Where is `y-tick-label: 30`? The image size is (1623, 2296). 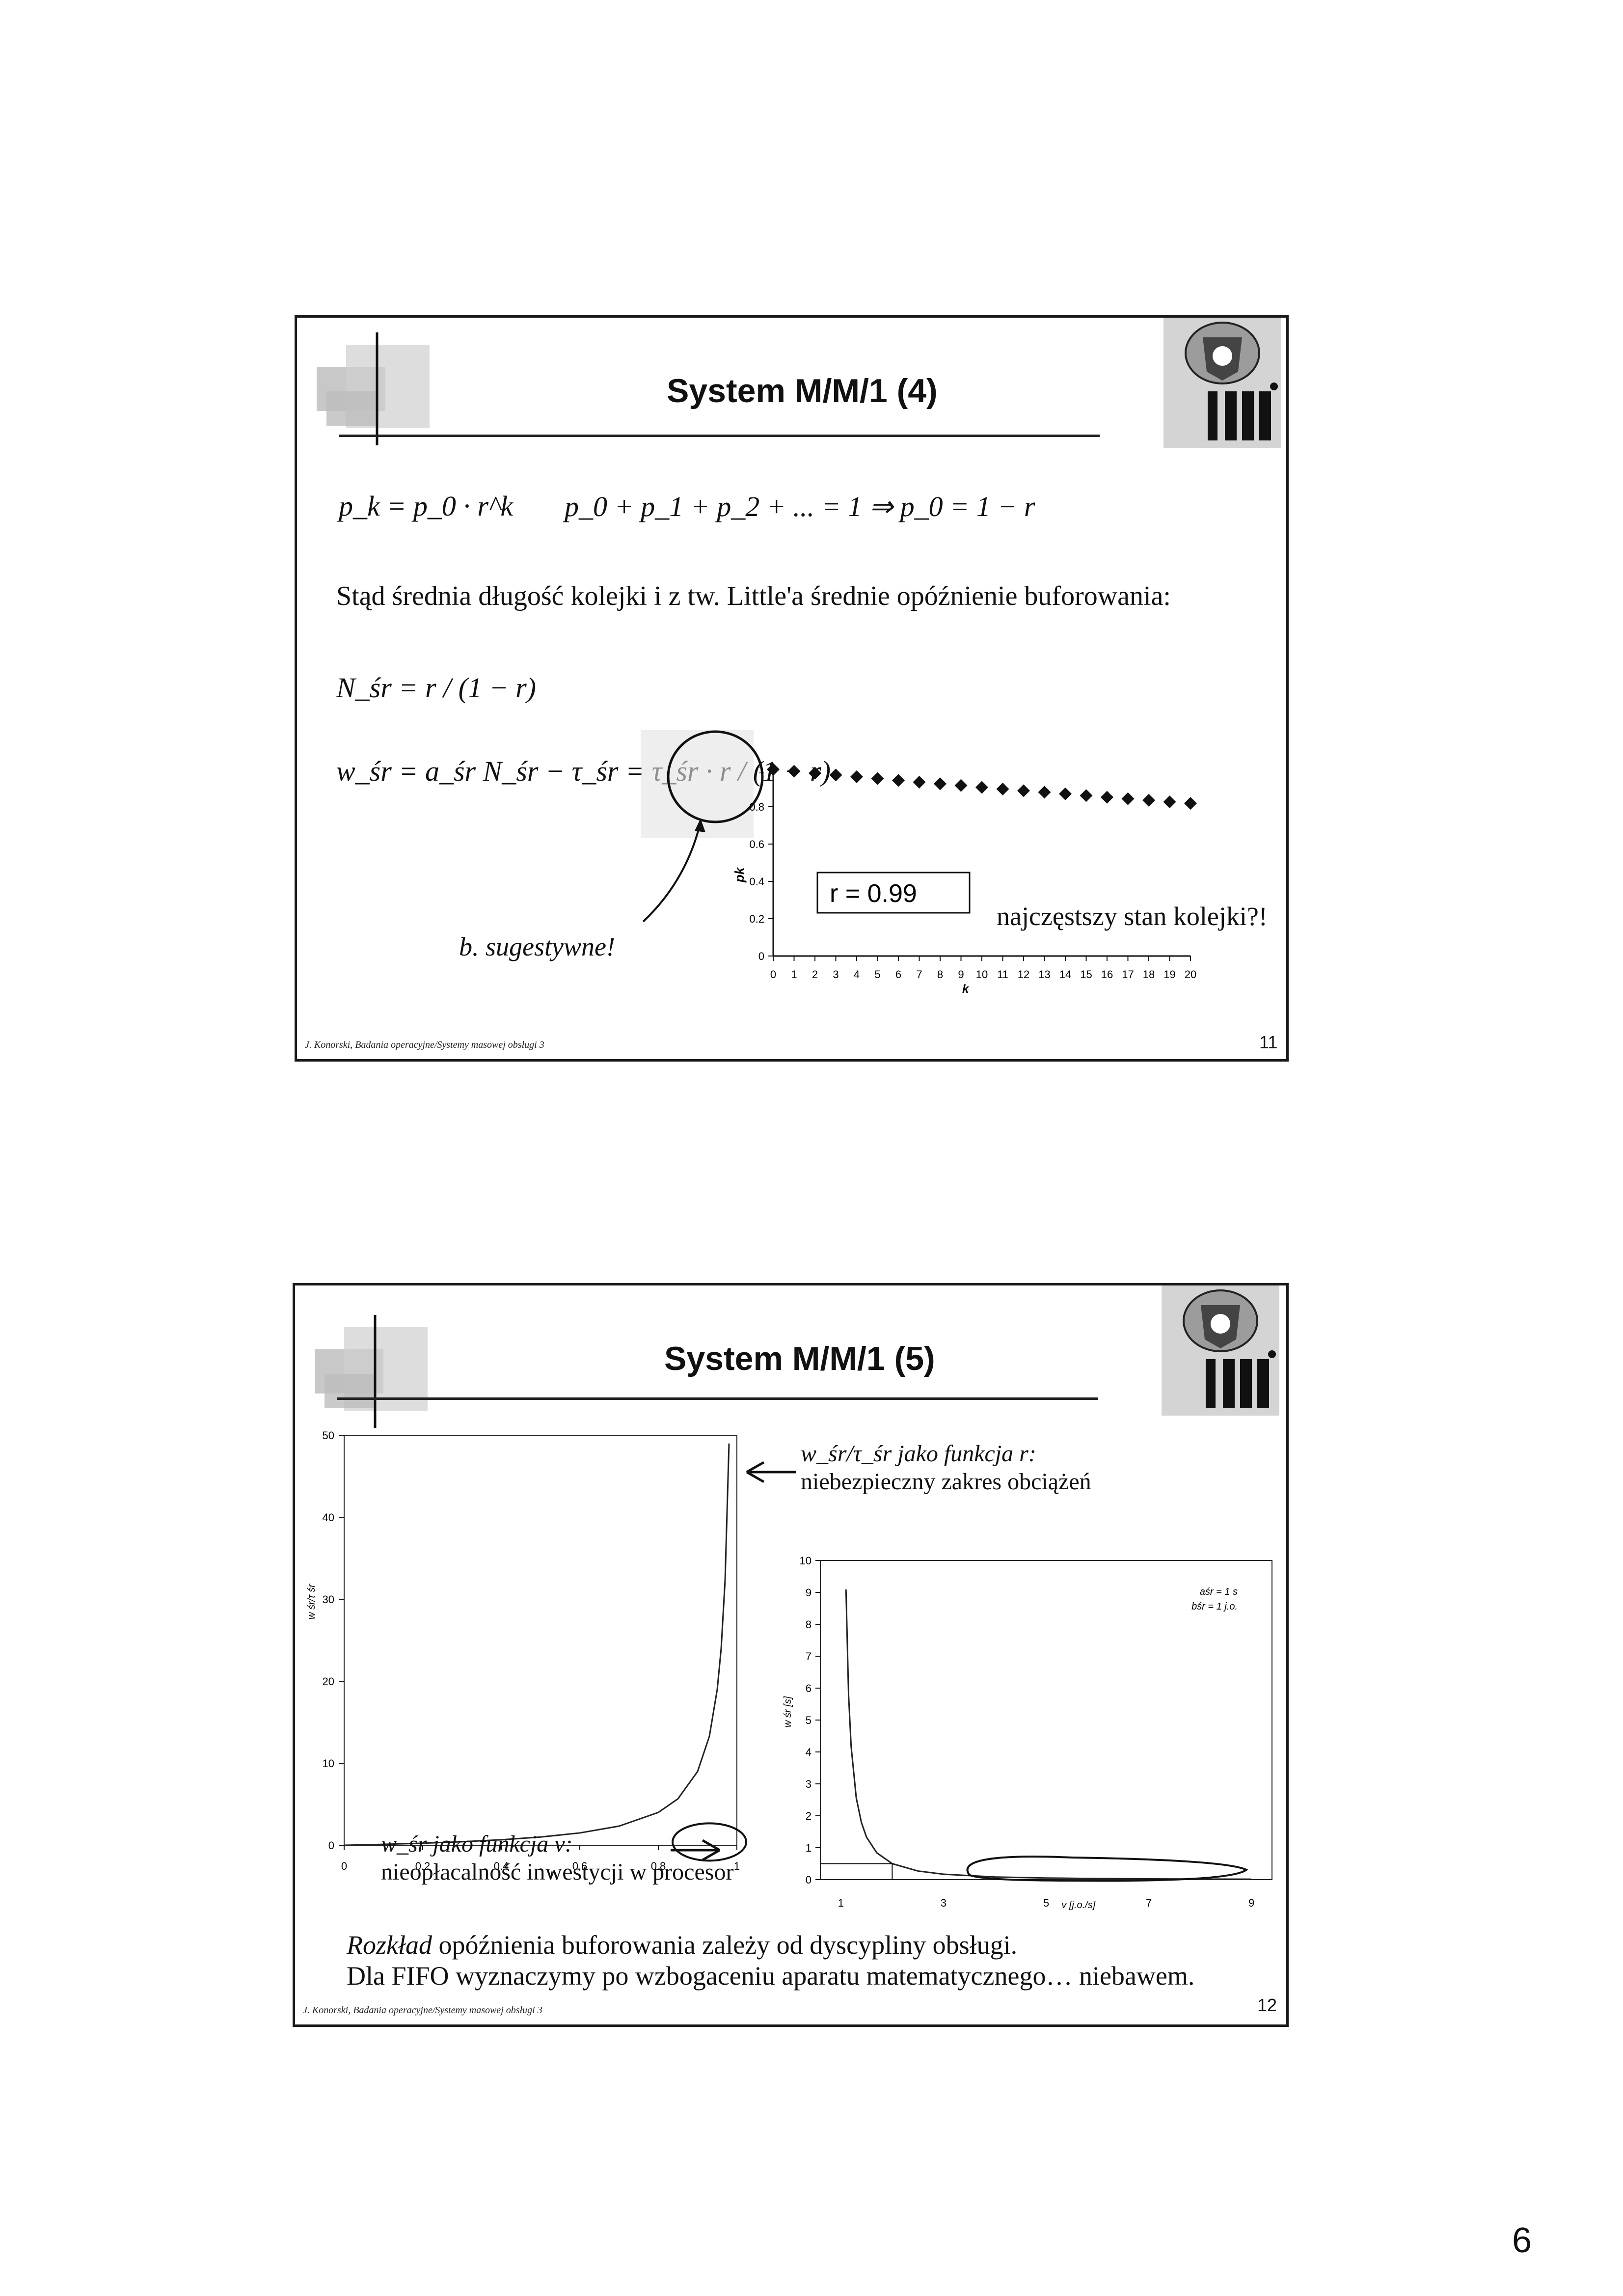
y-tick-label: 30 is located at coordinates (328, 1599).